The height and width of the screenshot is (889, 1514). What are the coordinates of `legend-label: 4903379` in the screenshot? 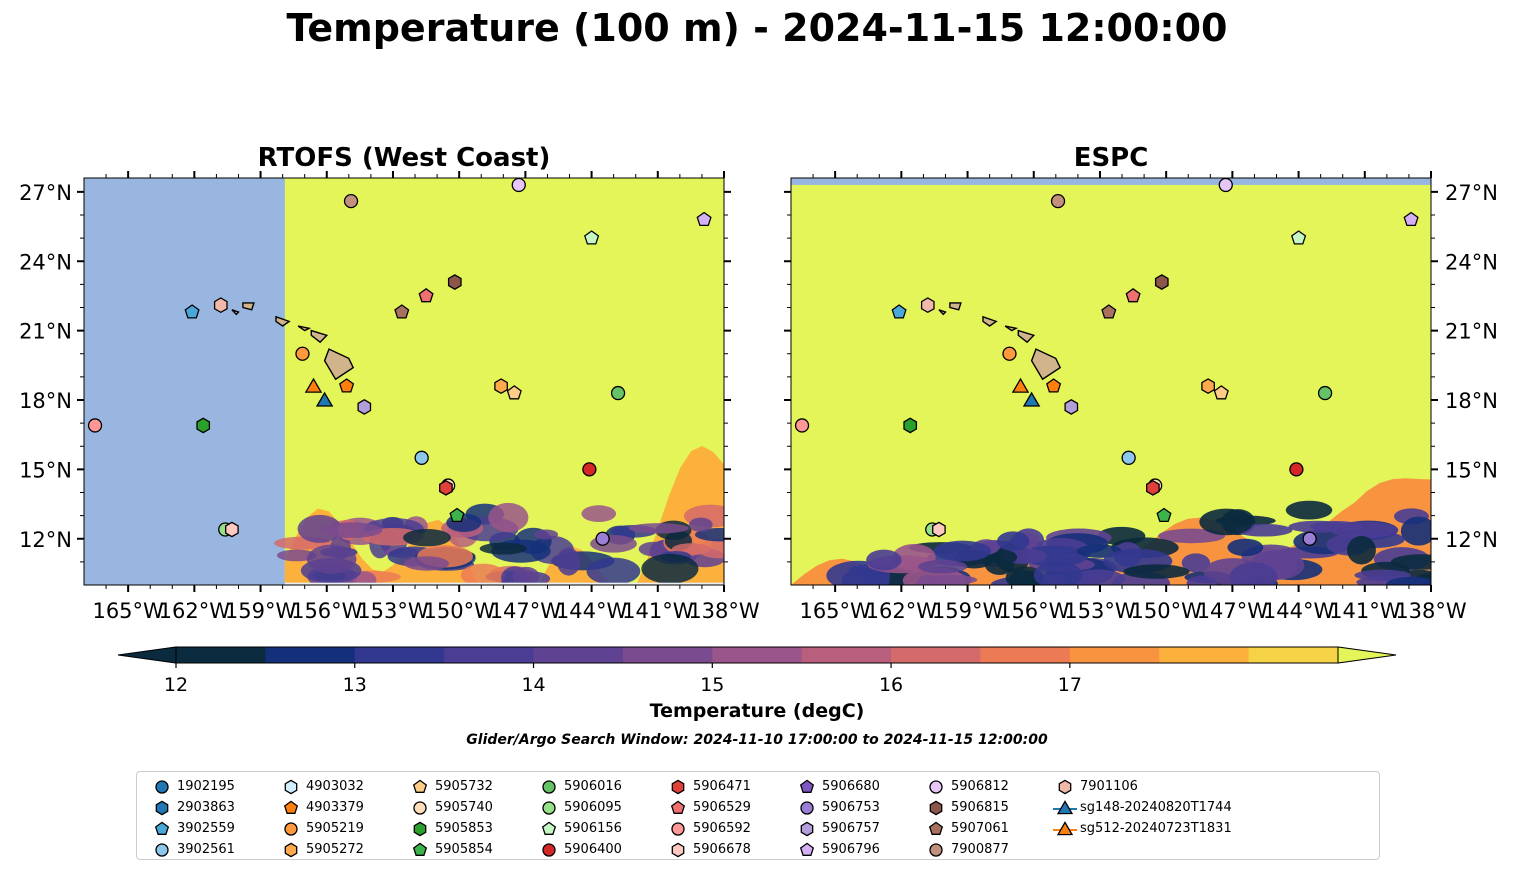 It's located at (335, 807).